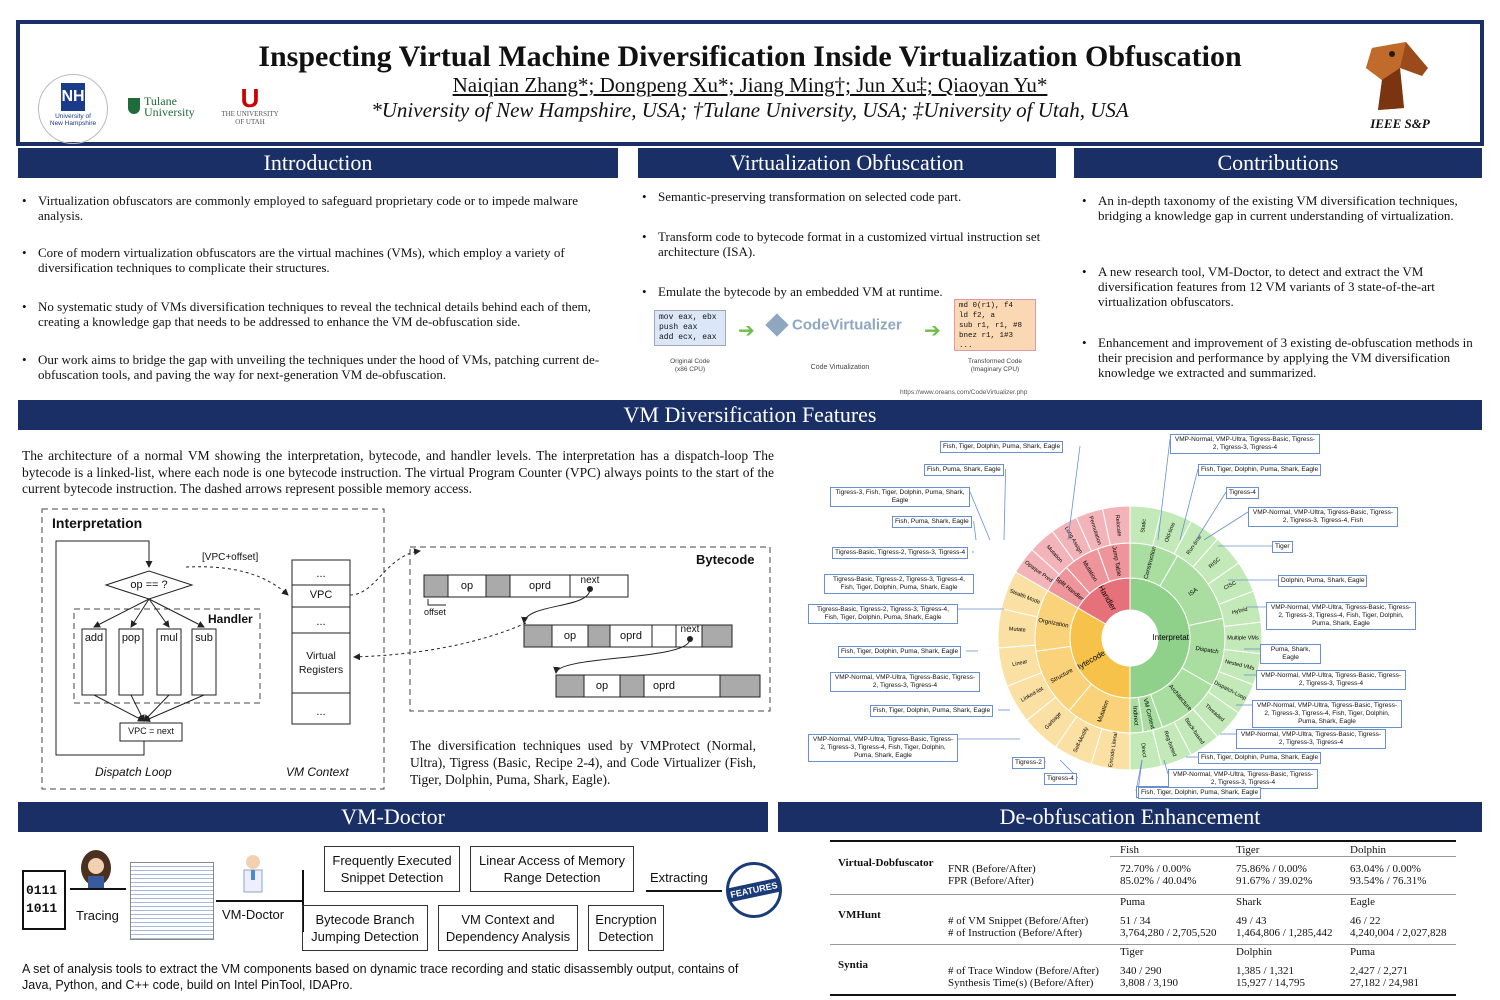  What do you see at coordinates (94, 638) in the screenshot?
I see `handler-add-label: add` at bounding box center [94, 638].